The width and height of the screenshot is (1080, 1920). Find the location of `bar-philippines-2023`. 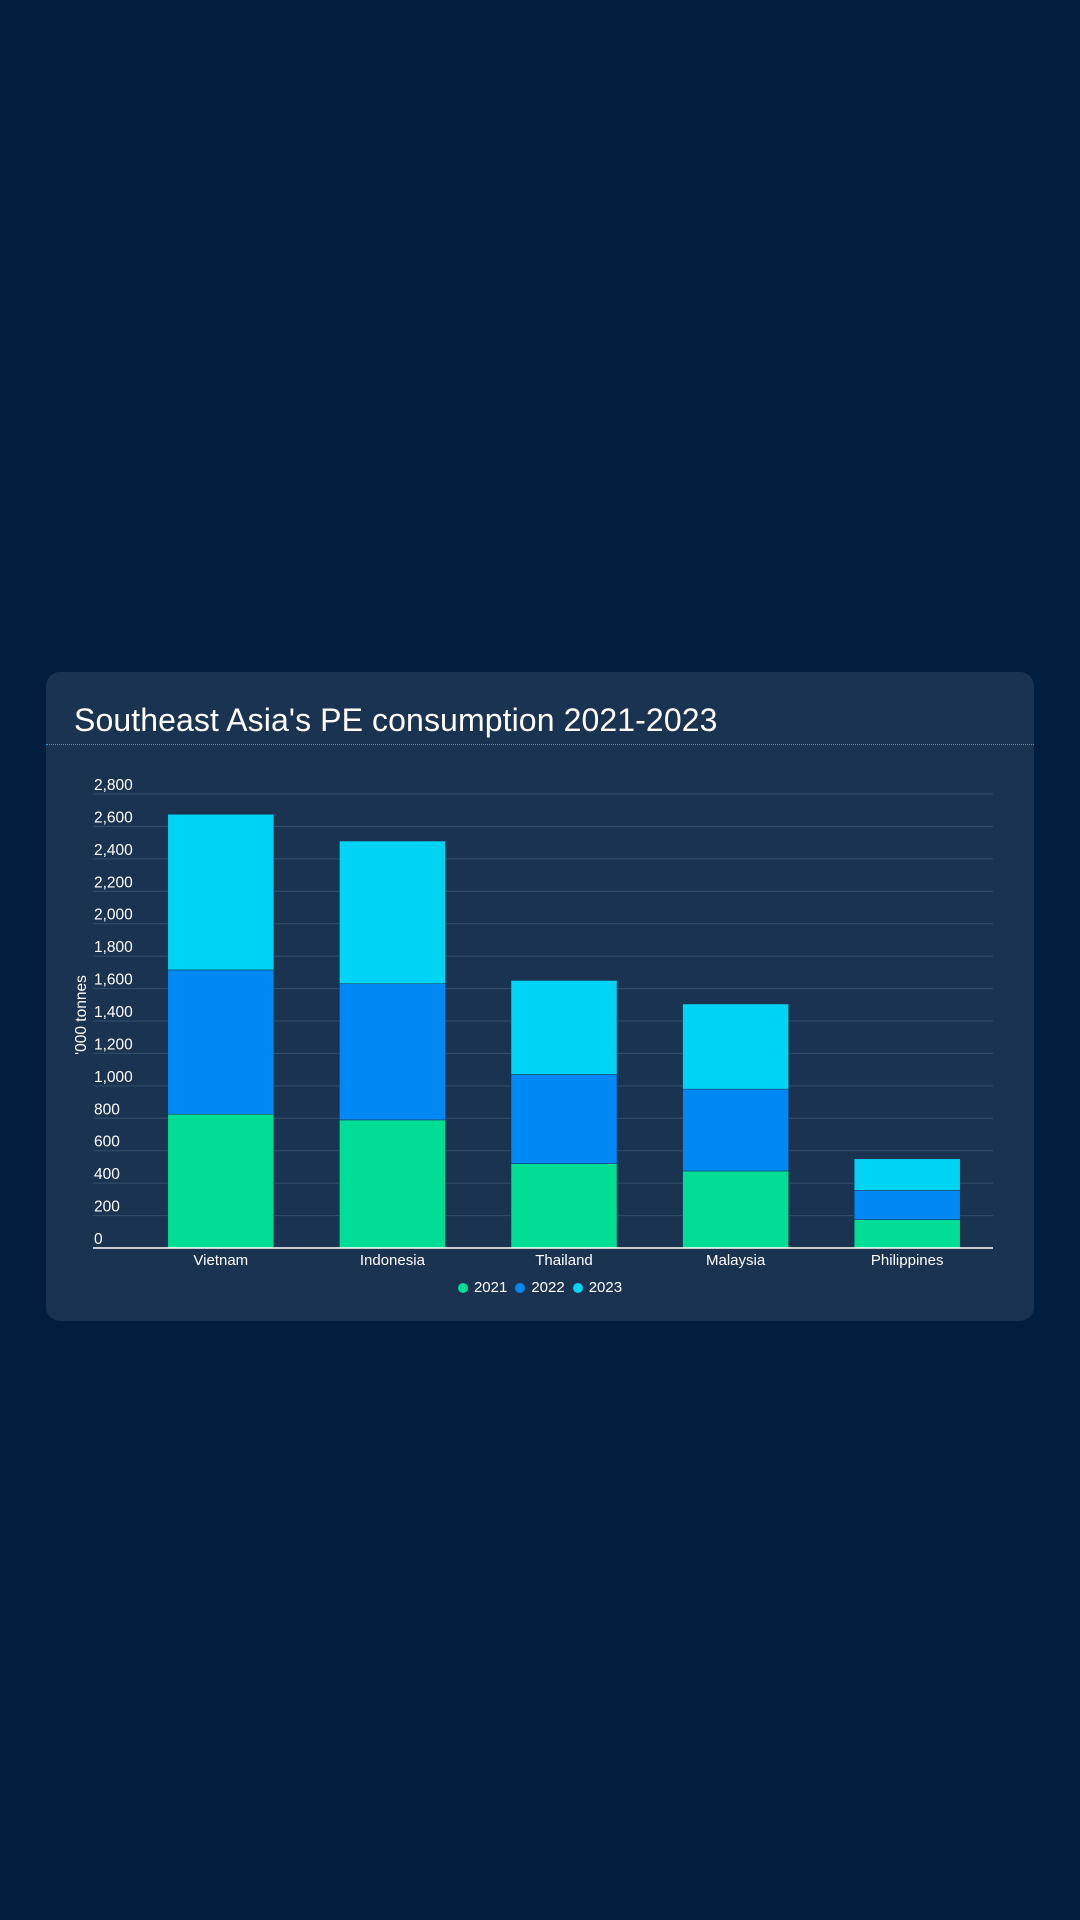

bar-philippines-2023 is located at coordinates (907, 1174).